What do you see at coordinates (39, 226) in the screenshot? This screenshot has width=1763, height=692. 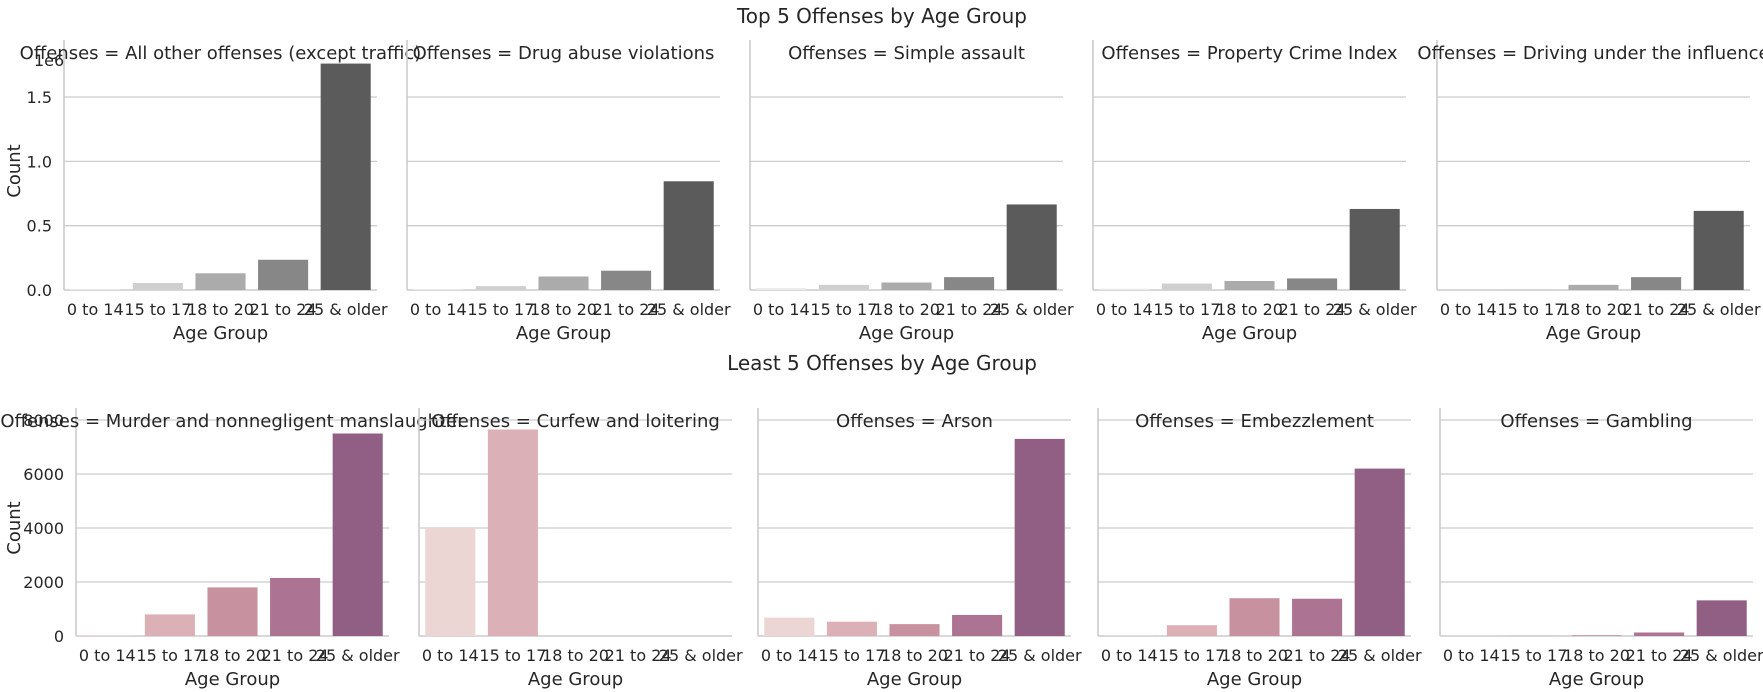 I see `y-tick-label: 0.5` at bounding box center [39, 226].